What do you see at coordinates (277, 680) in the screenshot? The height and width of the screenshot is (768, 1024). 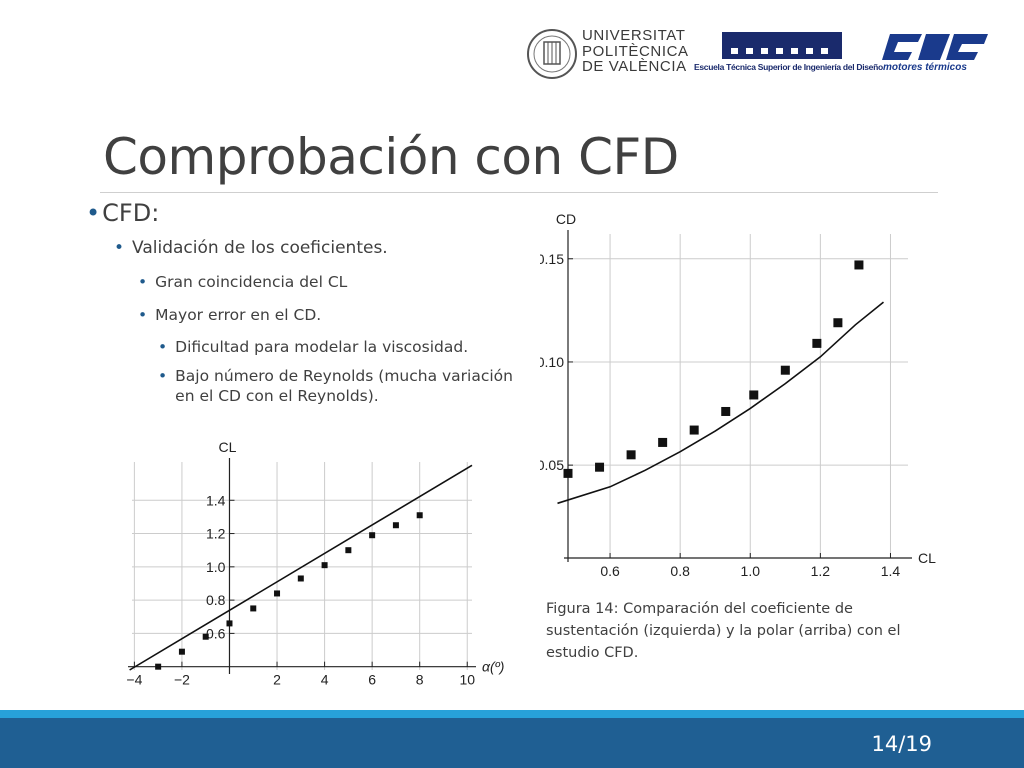 I see `x-tick-label: 2` at bounding box center [277, 680].